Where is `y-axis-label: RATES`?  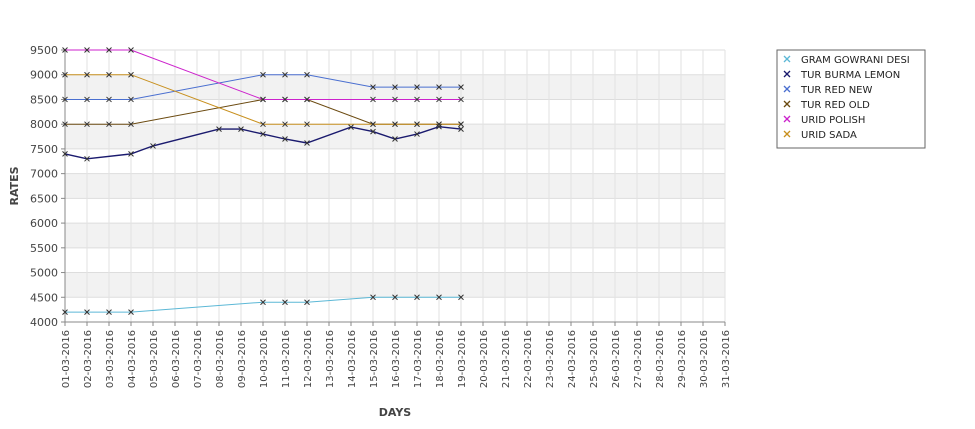
y-axis-label: RATES is located at coordinates (14, 185).